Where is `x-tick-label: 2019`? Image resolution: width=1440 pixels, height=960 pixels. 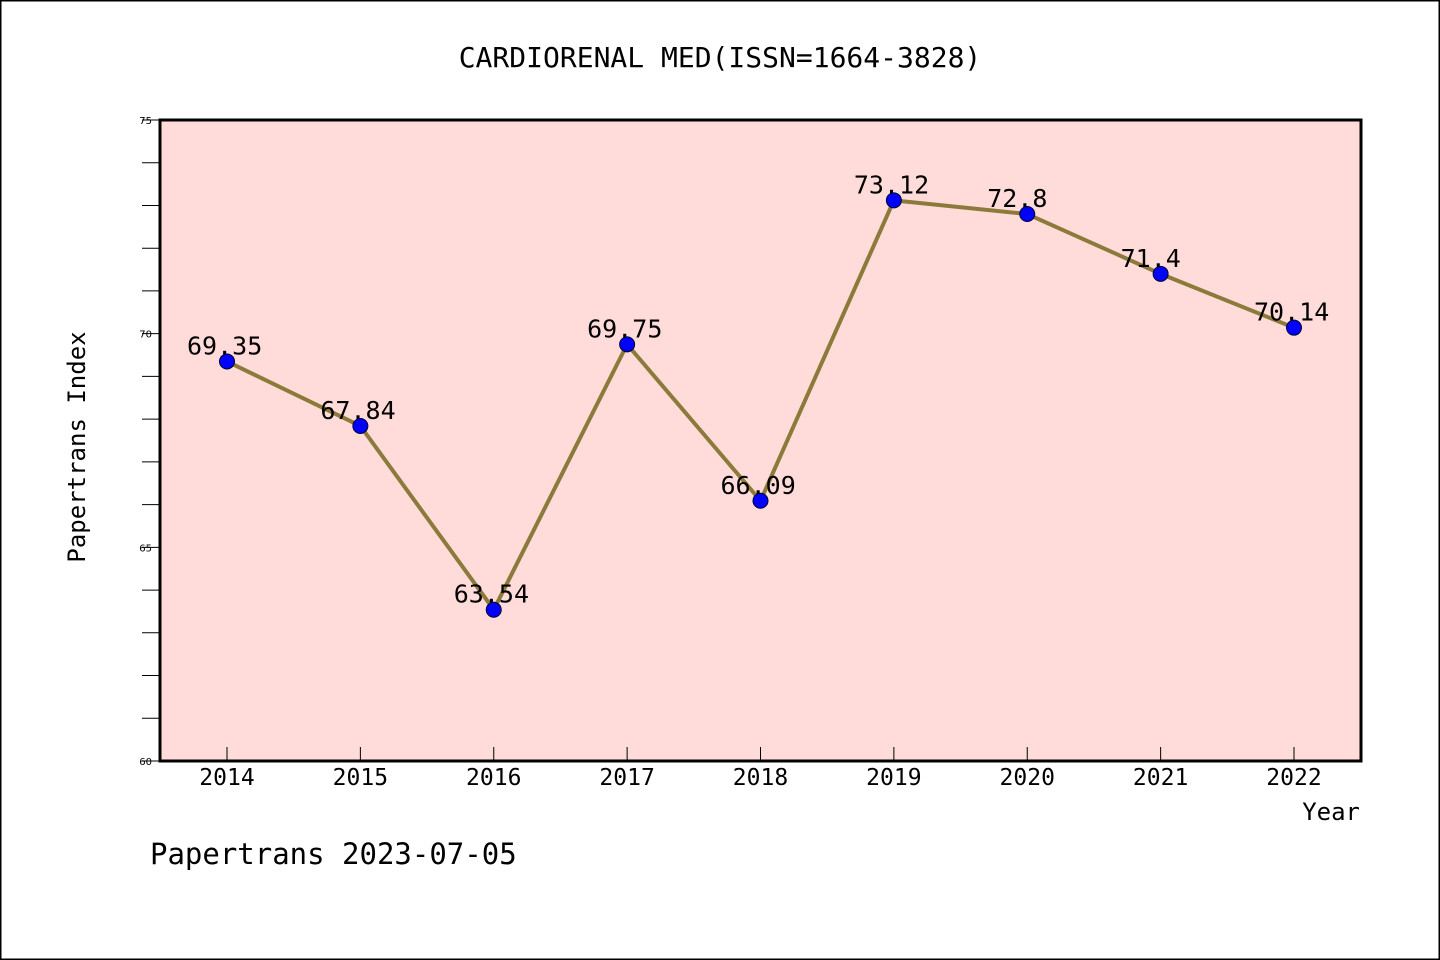 x-tick-label: 2019 is located at coordinates (893, 778).